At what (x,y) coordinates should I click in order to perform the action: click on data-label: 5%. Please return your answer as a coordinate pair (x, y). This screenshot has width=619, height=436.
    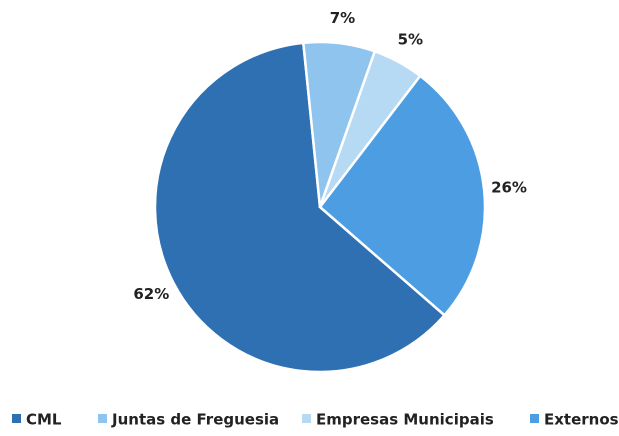
    Looking at the image, I should click on (410, 39).